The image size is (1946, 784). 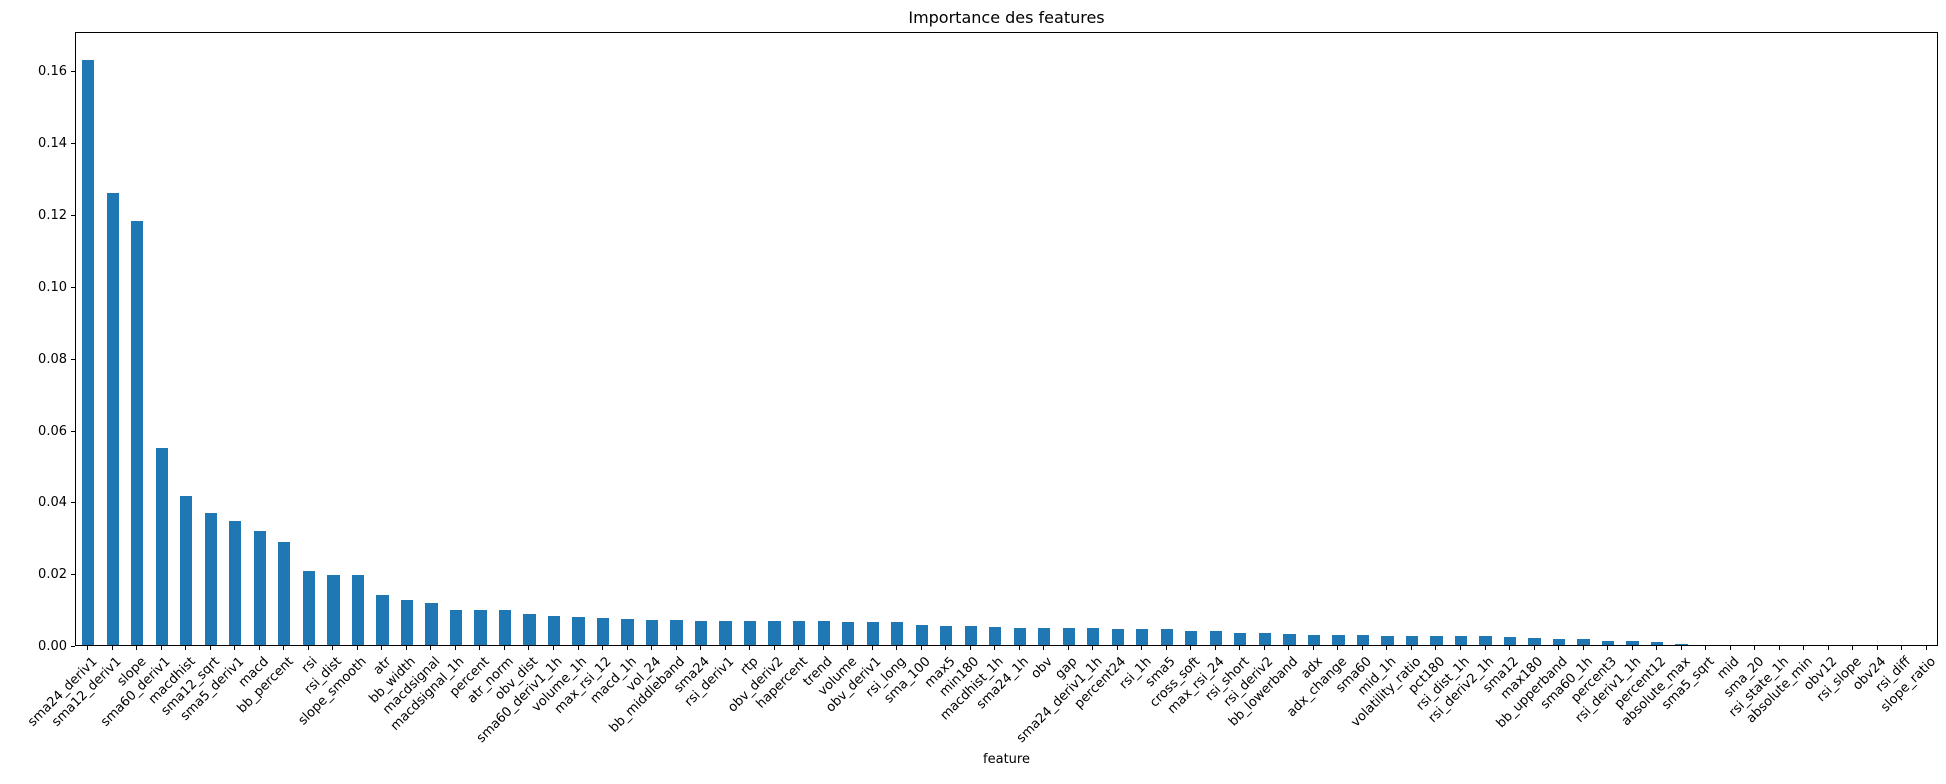 I want to click on y-tick-label: 0.02, so click(x=52, y=575).